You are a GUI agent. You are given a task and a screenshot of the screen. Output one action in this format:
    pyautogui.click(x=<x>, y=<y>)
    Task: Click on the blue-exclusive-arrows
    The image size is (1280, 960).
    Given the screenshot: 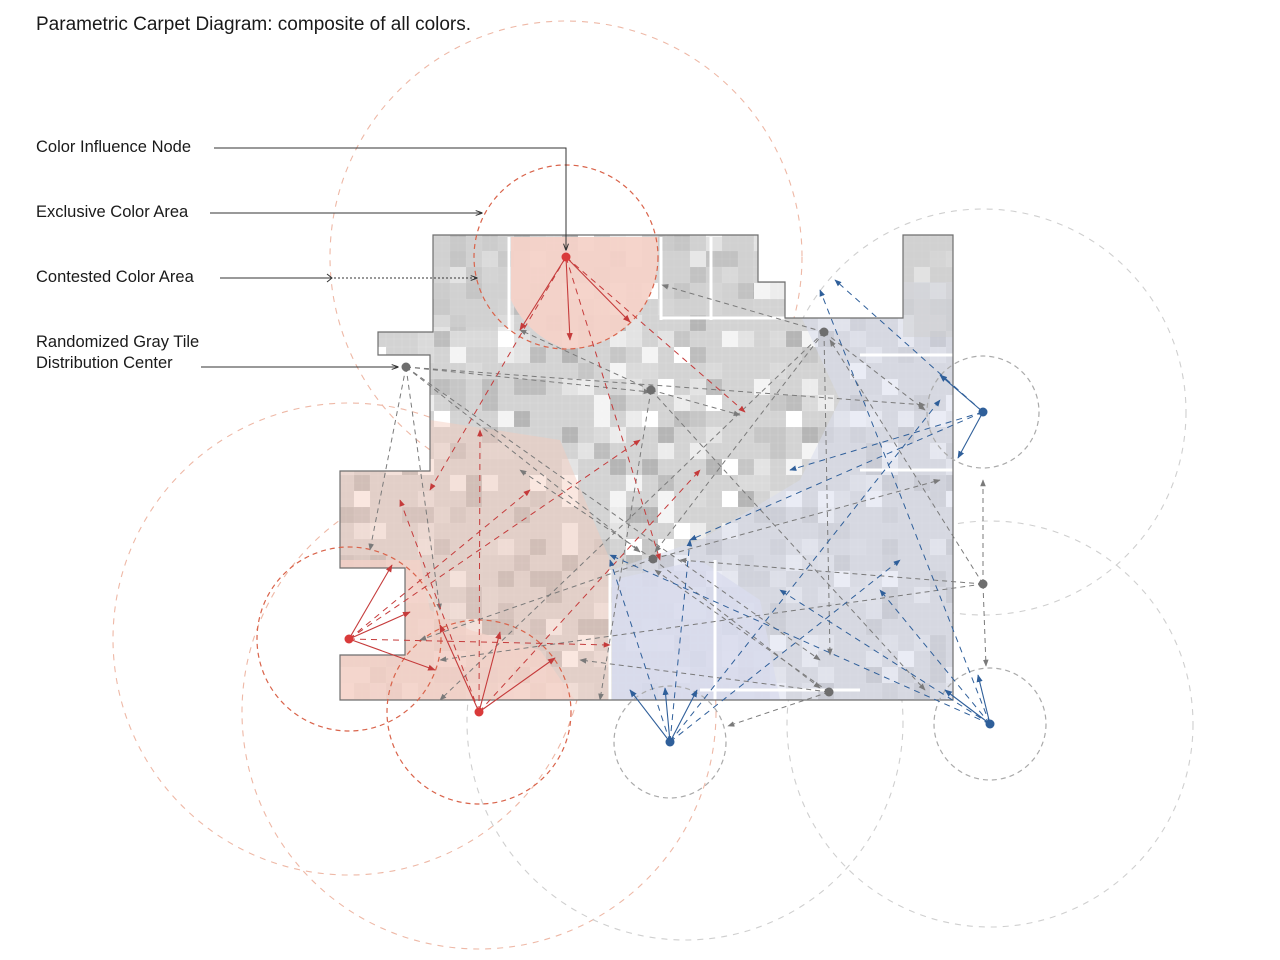 What is the action you would take?
    pyautogui.click(x=810, y=558)
    